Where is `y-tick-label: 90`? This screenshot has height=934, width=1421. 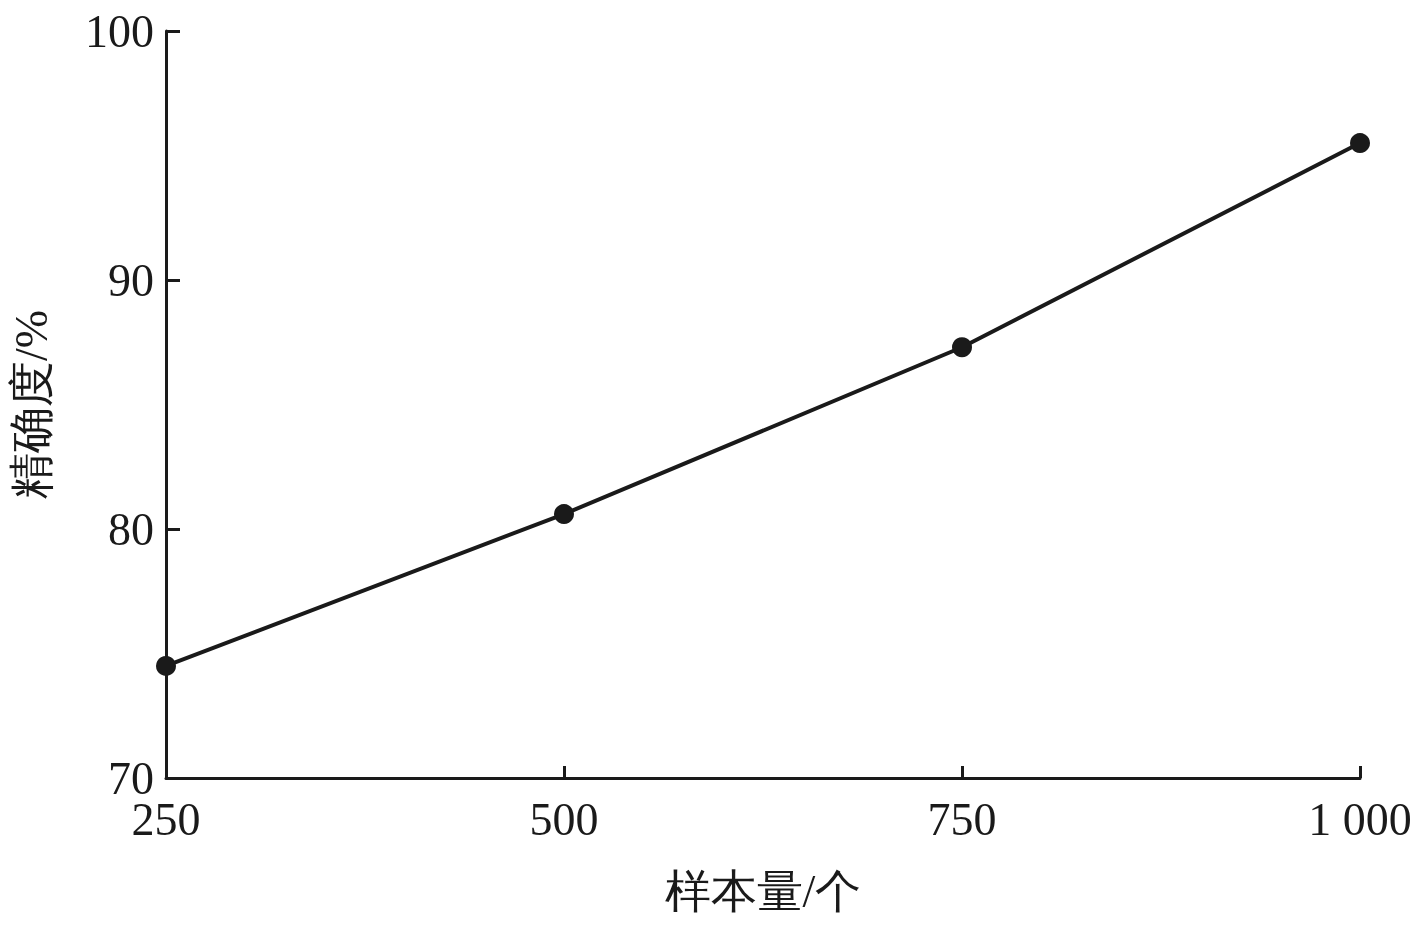
y-tick-label: 90 is located at coordinates (131, 280).